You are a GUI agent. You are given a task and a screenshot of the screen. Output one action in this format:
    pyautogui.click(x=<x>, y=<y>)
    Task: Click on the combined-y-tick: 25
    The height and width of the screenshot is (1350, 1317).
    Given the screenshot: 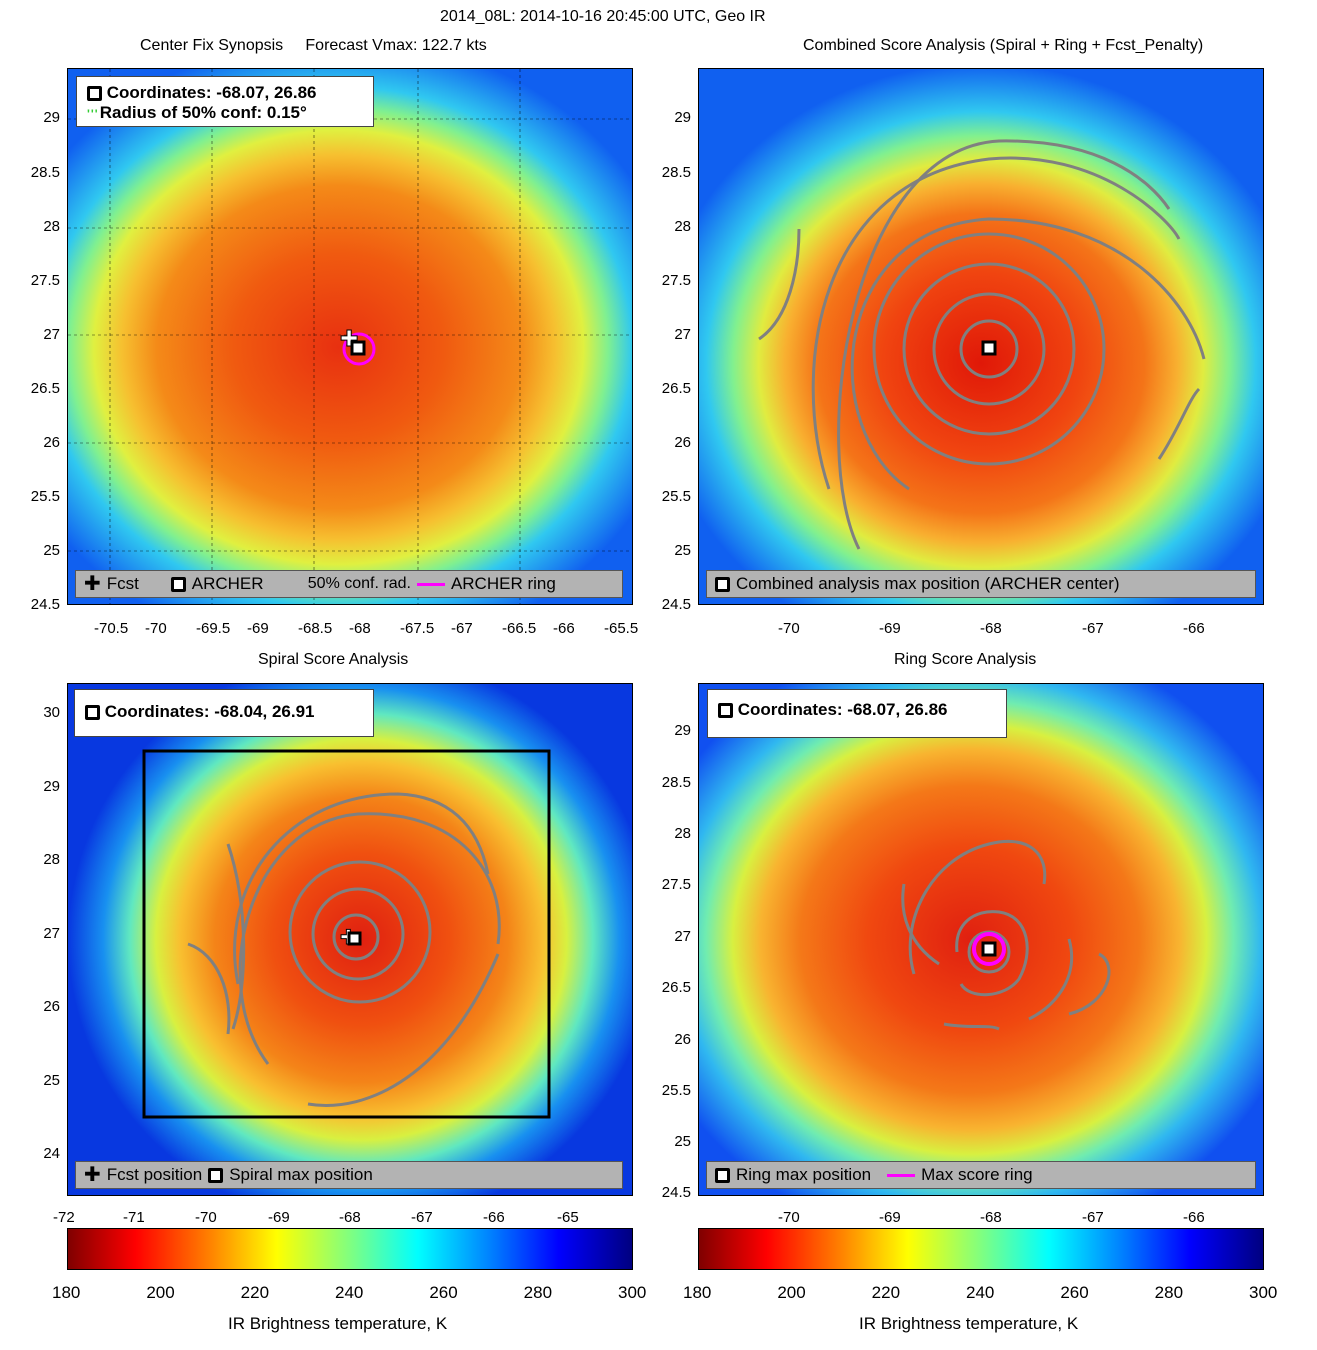 What is the action you would take?
    pyautogui.click(x=682, y=550)
    